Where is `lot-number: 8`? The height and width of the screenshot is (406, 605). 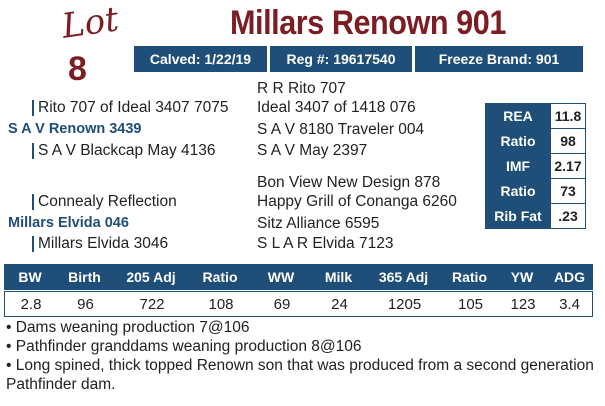
lot-number: 8 is located at coordinates (77, 69).